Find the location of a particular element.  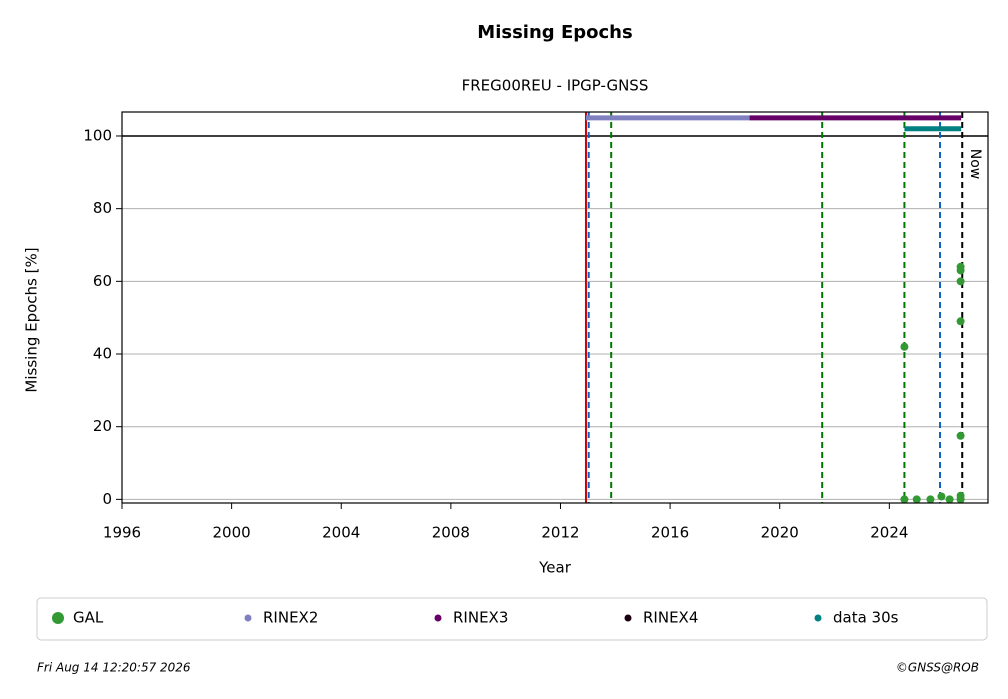

x-tick-label: 2008 is located at coordinates (451, 533).